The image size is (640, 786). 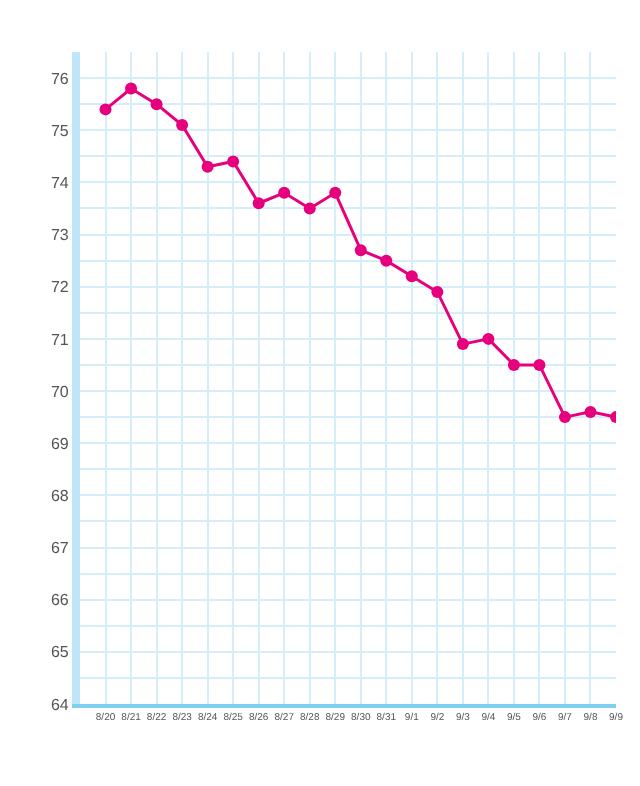 What do you see at coordinates (60, 183) in the screenshot?
I see `y-tick-label: 74` at bounding box center [60, 183].